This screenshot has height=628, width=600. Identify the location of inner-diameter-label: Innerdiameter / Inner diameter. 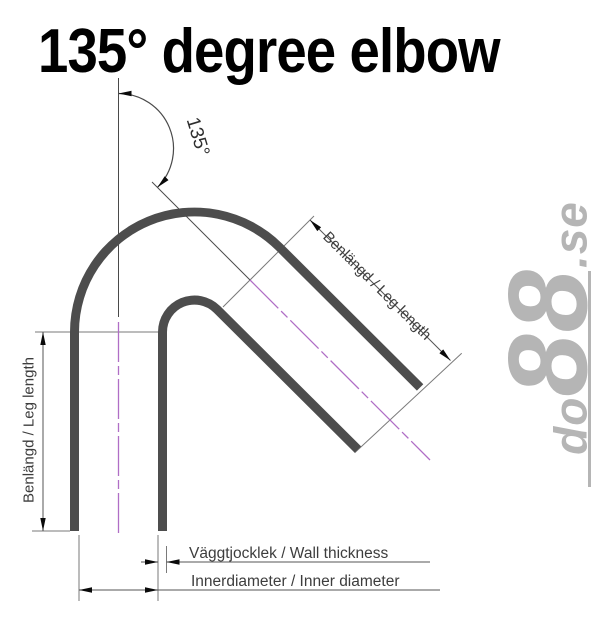
(295, 581).